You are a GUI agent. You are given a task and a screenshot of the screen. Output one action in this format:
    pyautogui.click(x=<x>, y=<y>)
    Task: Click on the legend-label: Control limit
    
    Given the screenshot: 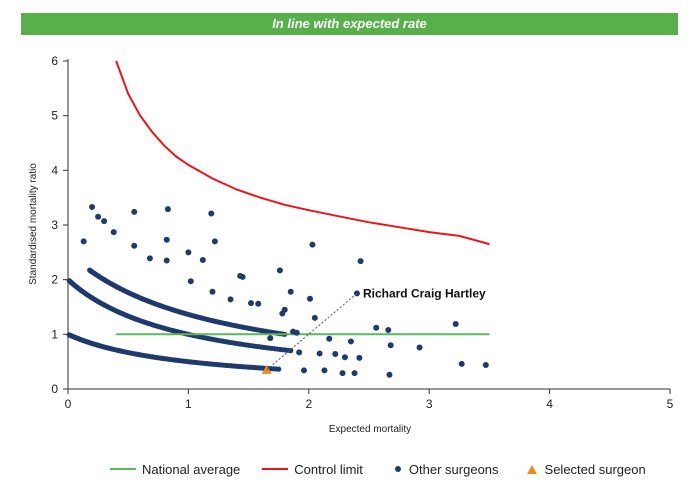 What is the action you would take?
    pyautogui.click(x=328, y=469)
    